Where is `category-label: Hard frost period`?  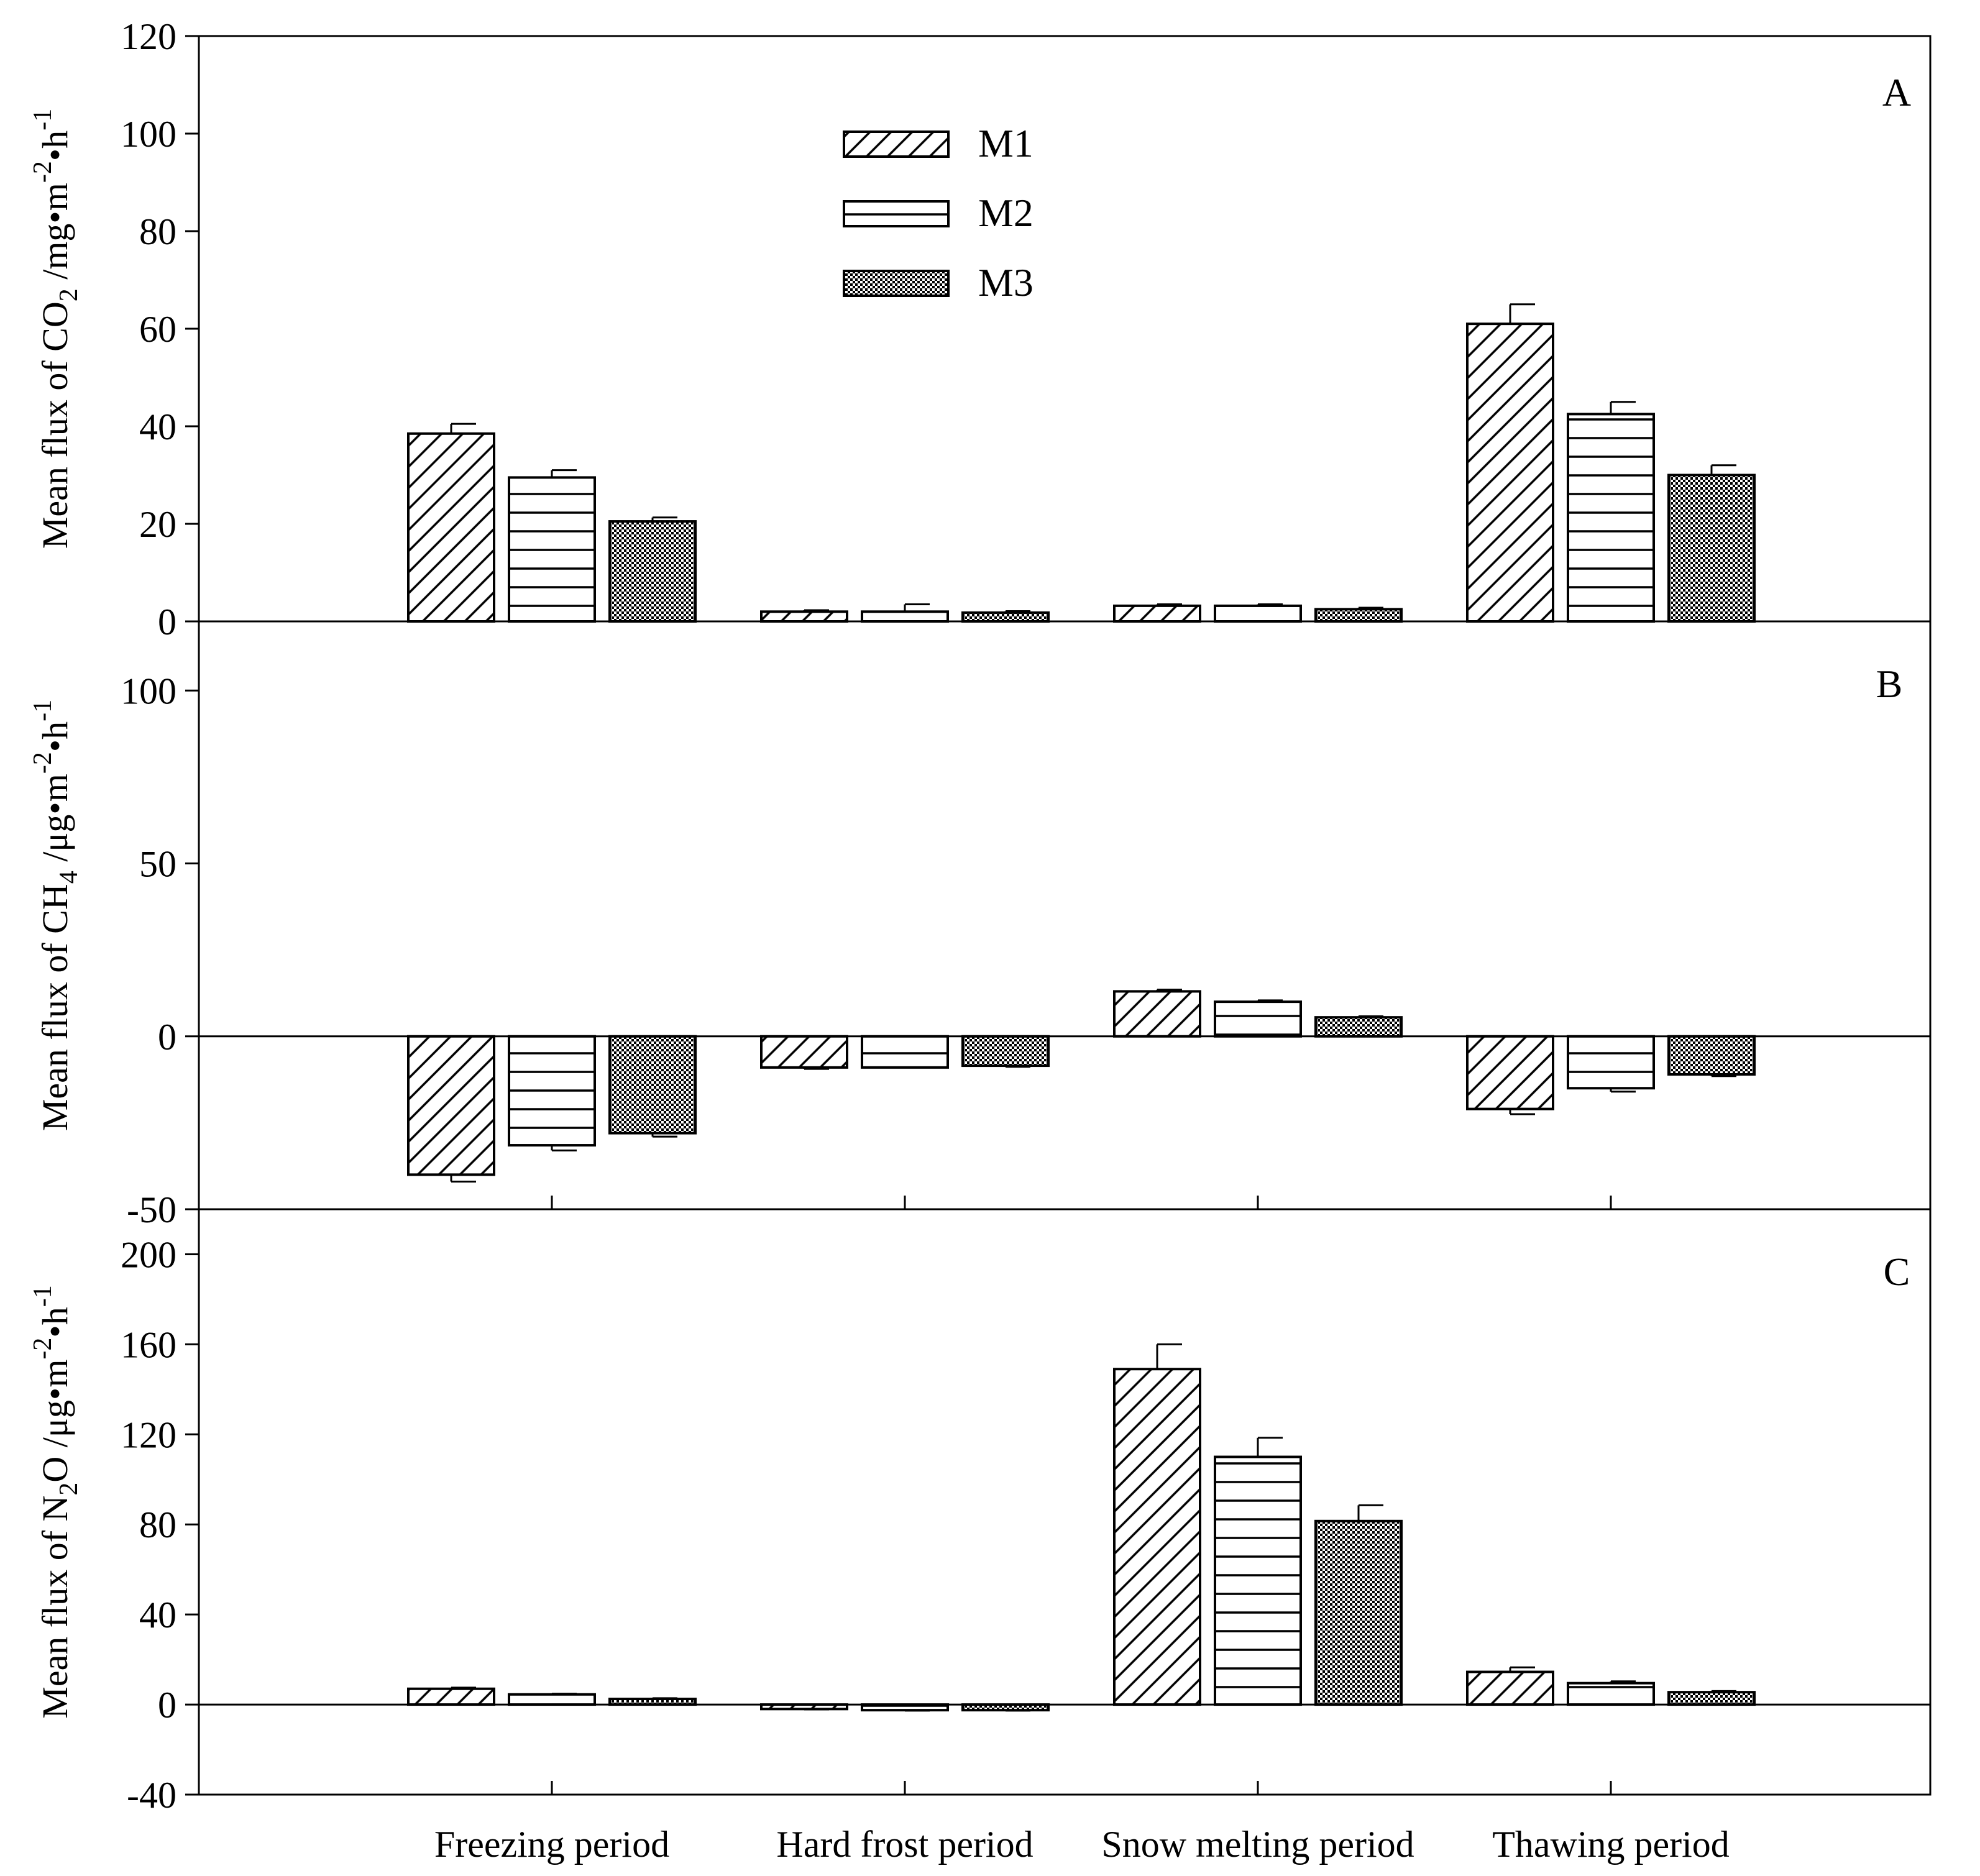 category-label: Hard frost period is located at coordinates (905, 1844).